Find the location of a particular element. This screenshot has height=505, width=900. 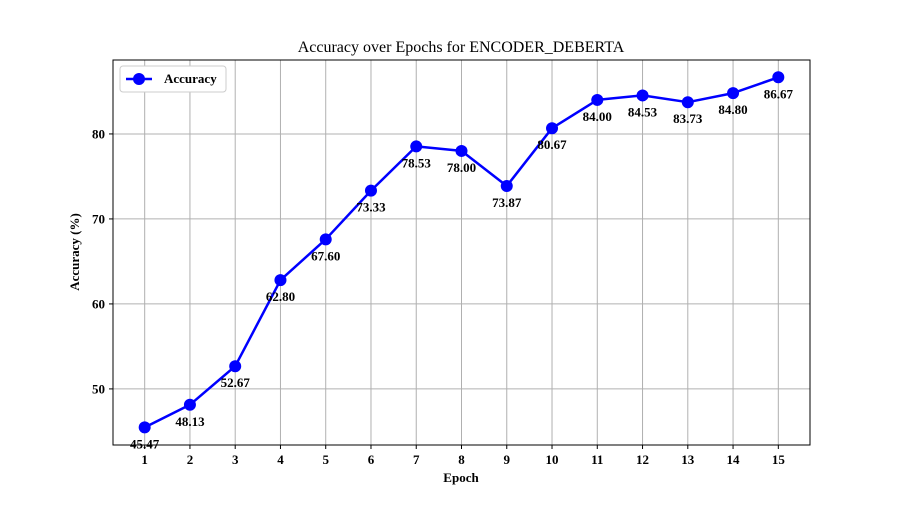

x-tick-label: 9 is located at coordinates (507, 459).